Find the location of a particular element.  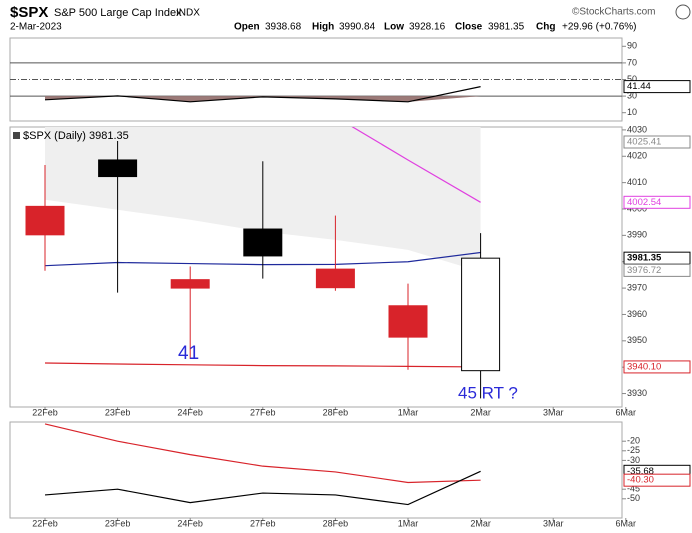

close-label: Close is located at coordinates (469, 27).